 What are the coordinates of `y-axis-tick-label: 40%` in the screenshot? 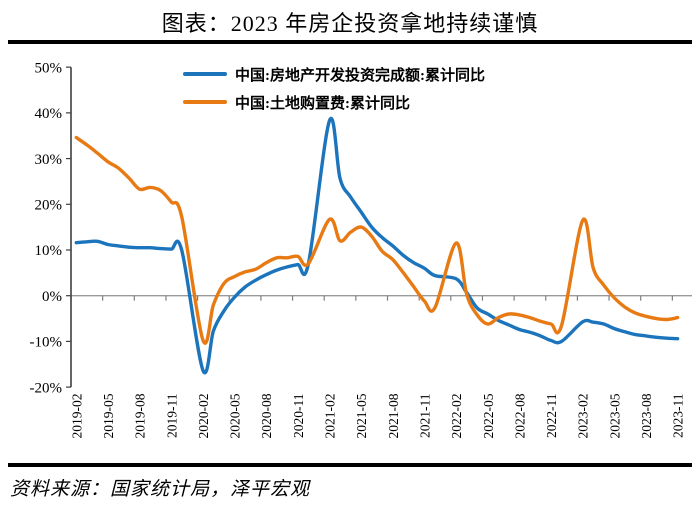 It's located at (49, 114).